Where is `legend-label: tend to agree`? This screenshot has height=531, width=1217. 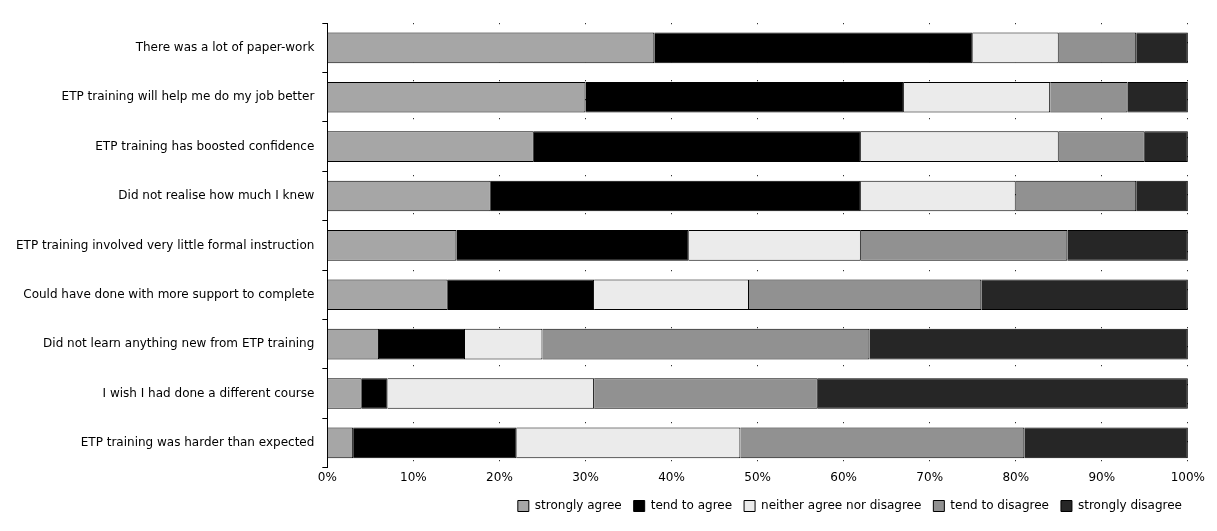 legend-label: tend to agree is located at coordinates (691, 505).